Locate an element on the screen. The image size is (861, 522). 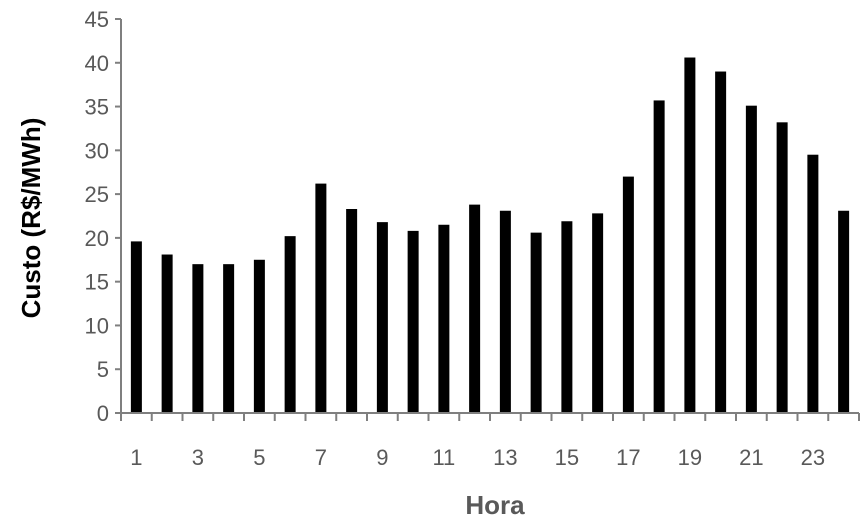
y-tick-label: 35 is located at coordinates (97, 107).